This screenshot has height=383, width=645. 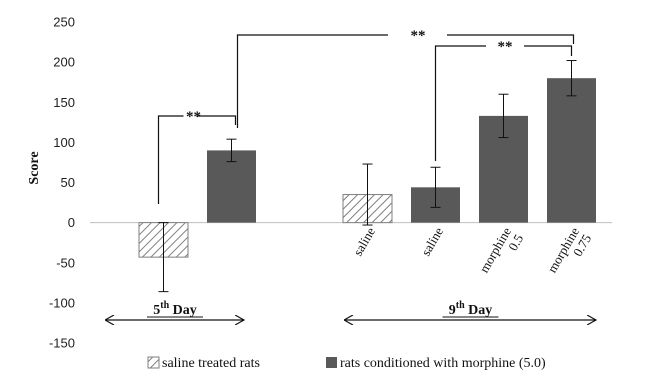 What do you see at coordinates (175, 309) in the screenshot?
I see `day-group-label: 5th Day` at bounding box center [175, 309].